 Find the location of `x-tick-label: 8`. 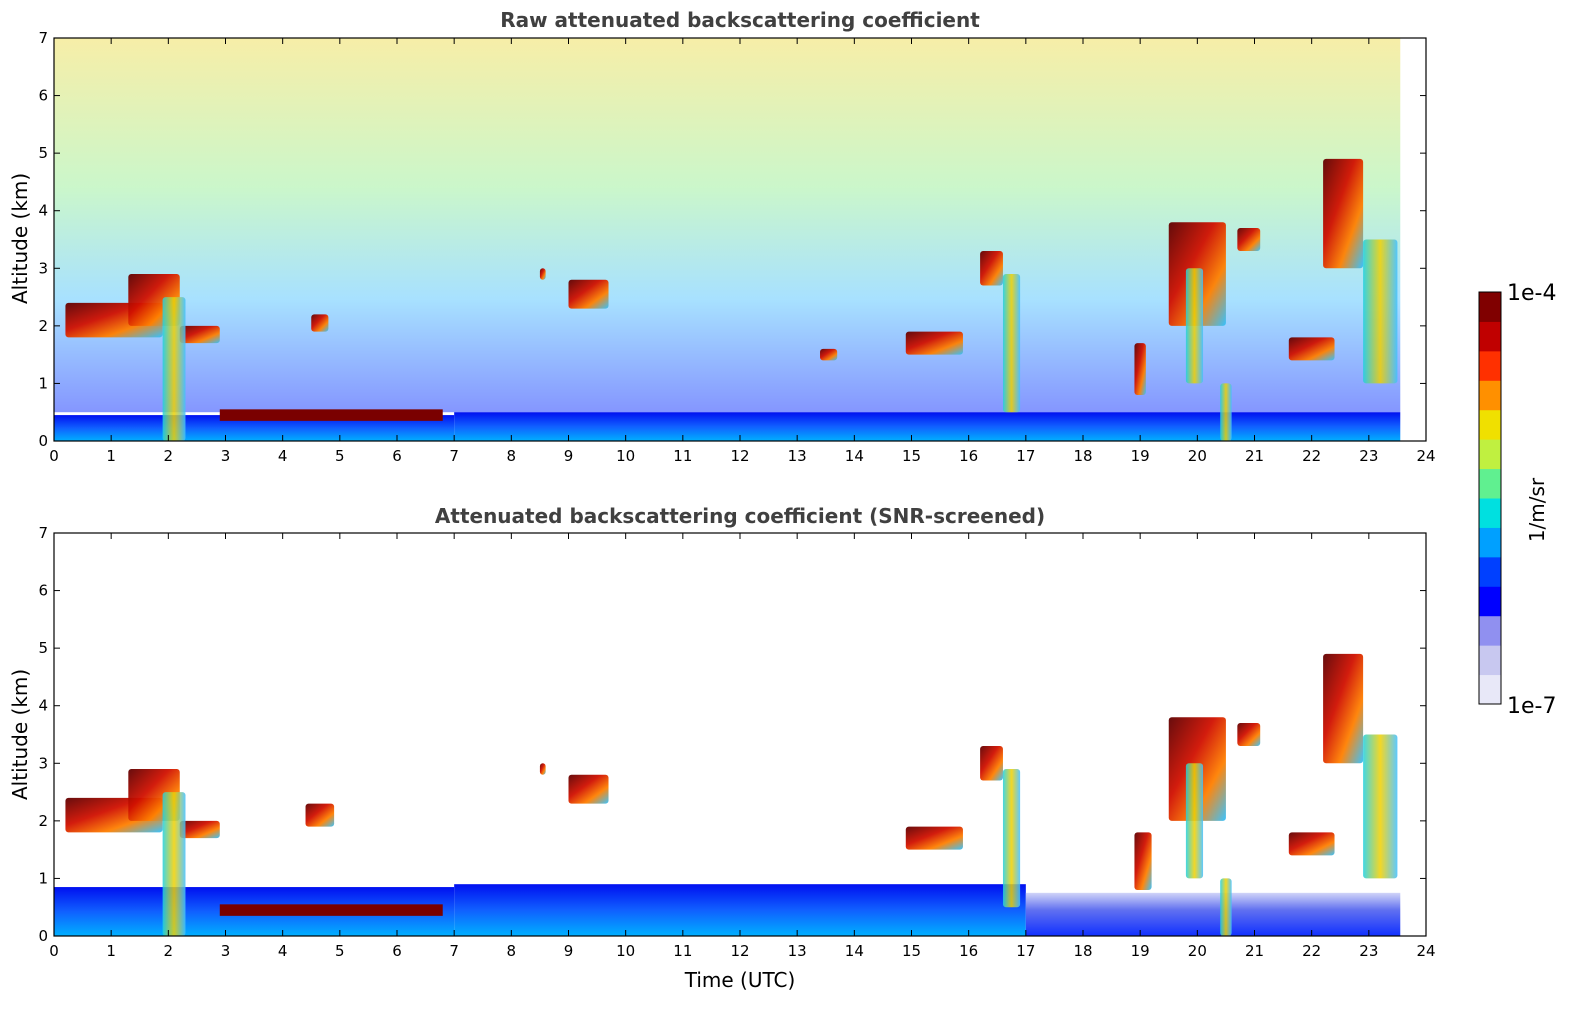

x-tick-label: 8 is located at coordinates (512, 951).